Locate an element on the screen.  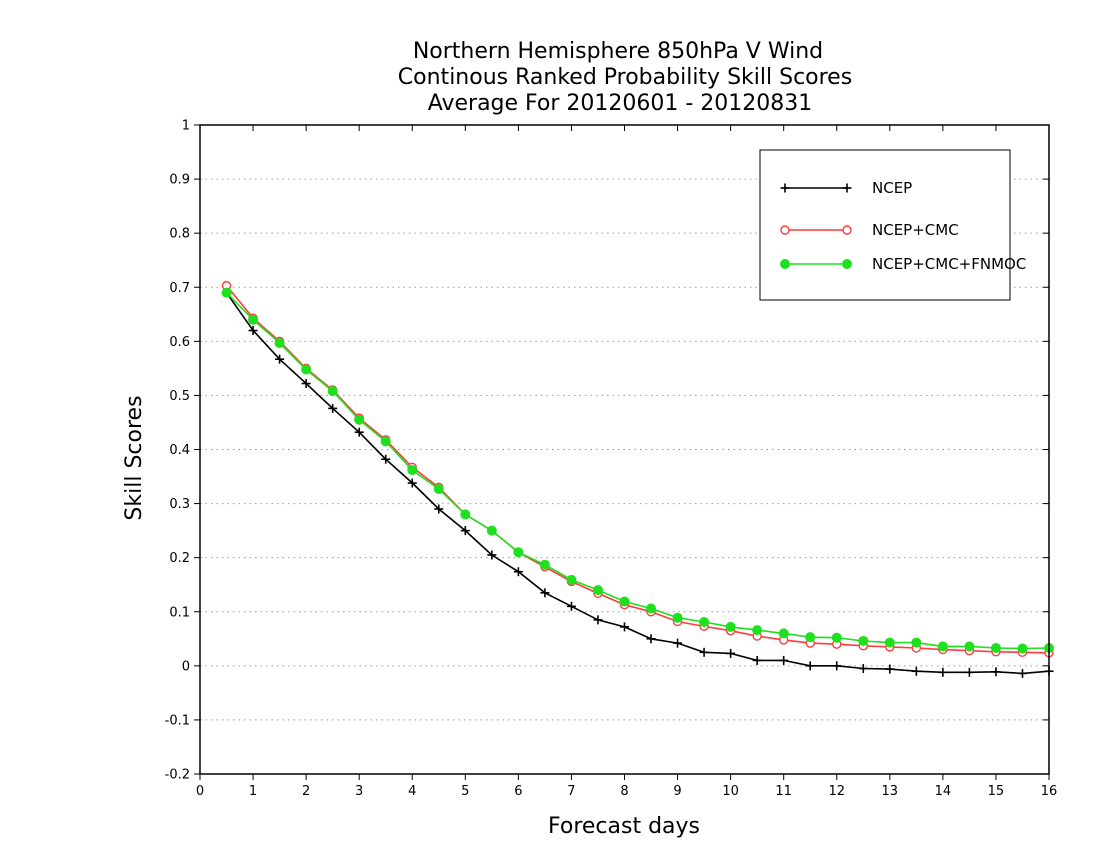
y-tick-label: 0.8 is located at coordinates (179, 234).